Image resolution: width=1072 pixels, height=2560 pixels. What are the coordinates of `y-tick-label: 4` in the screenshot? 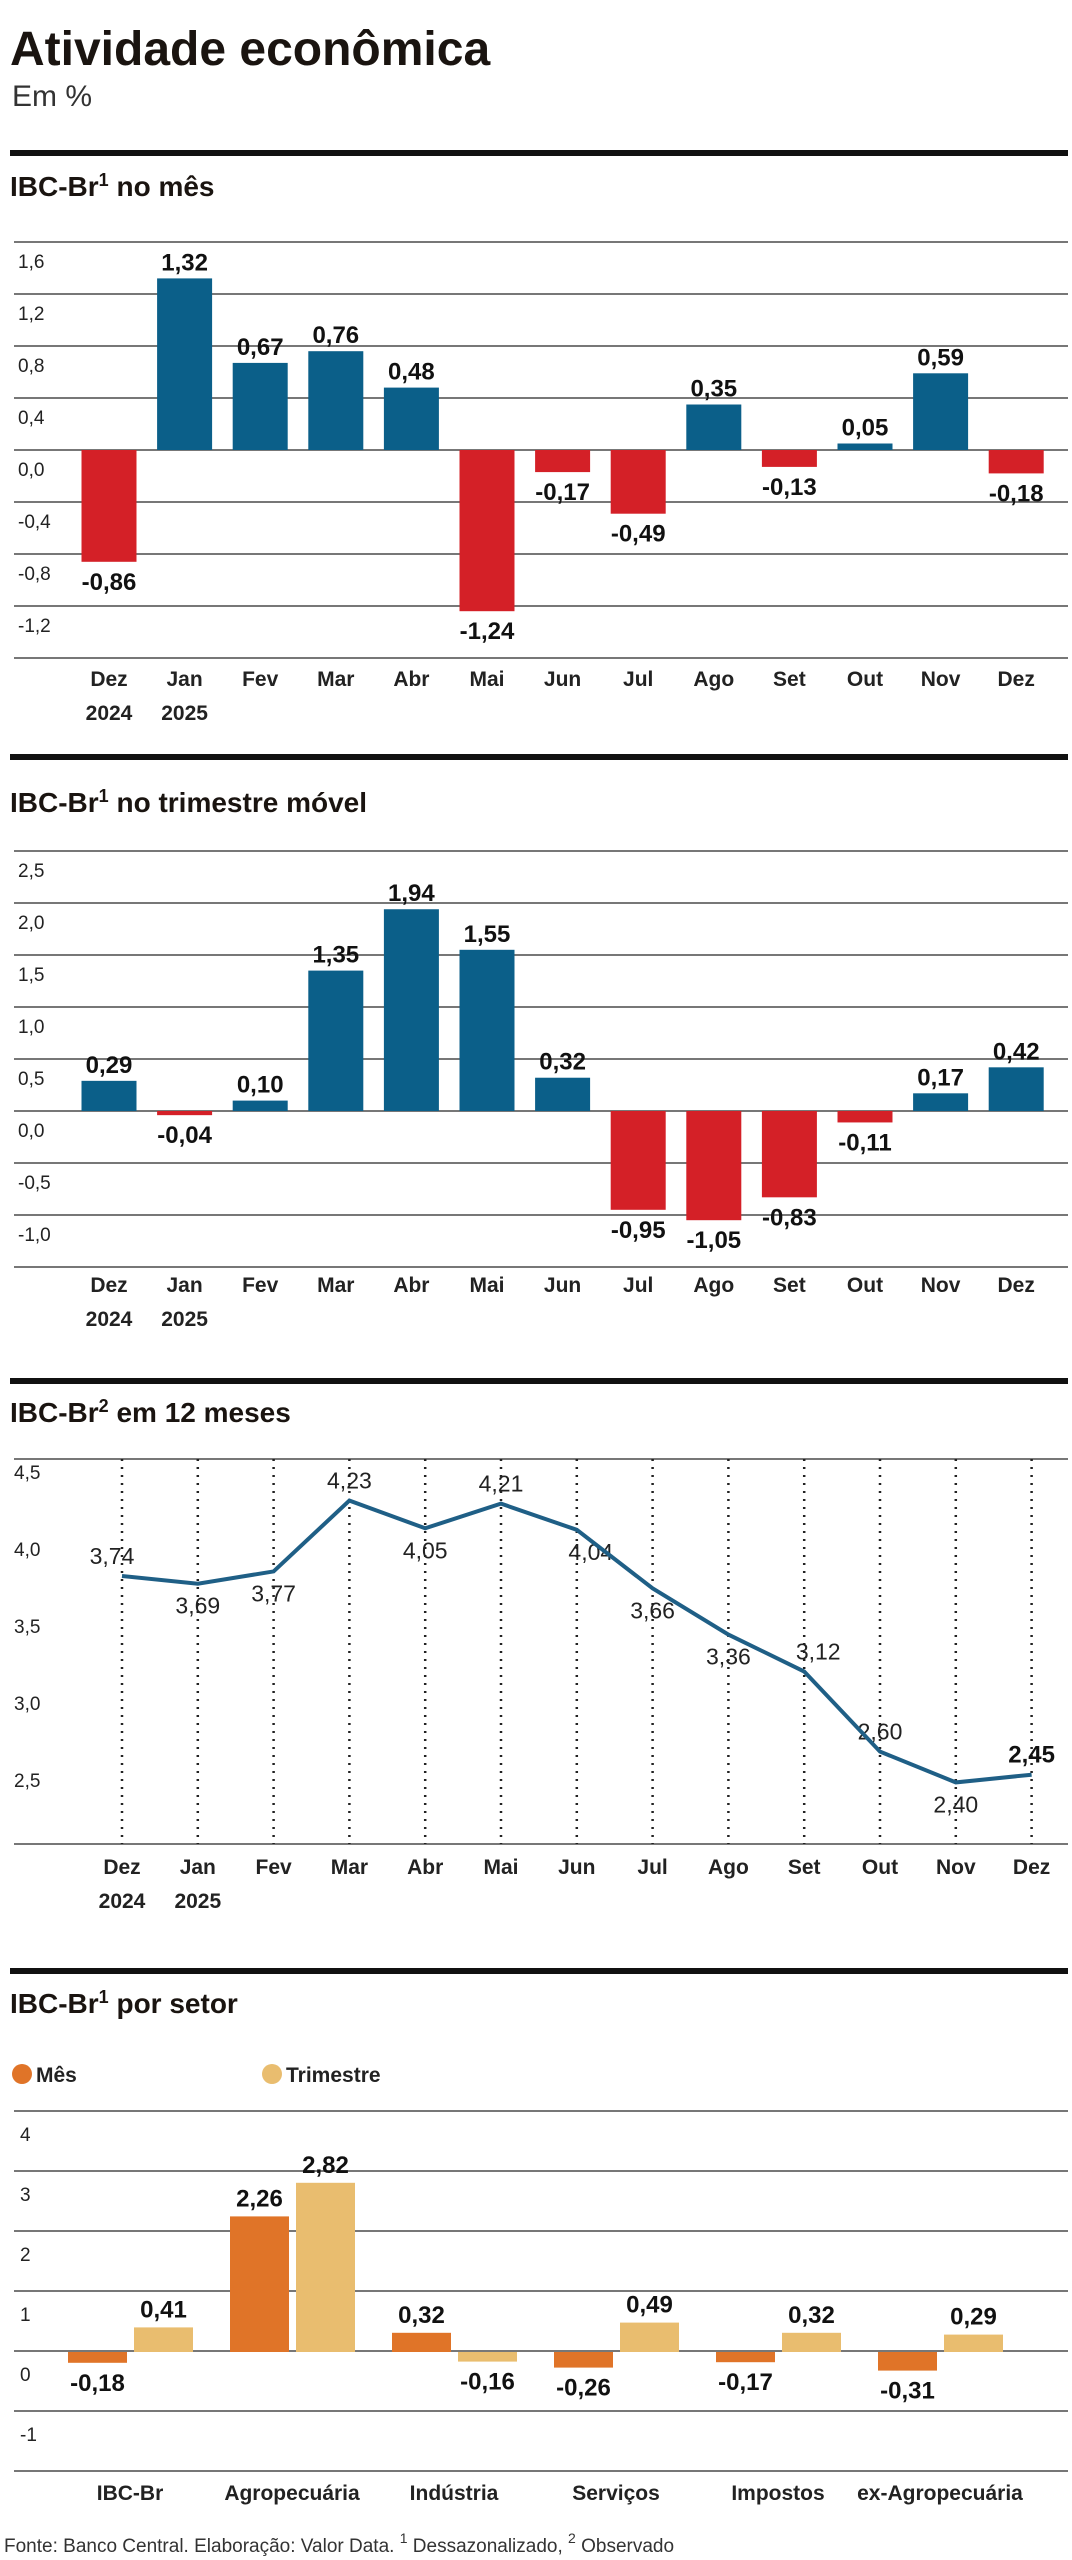 It's located at (25, 2135).